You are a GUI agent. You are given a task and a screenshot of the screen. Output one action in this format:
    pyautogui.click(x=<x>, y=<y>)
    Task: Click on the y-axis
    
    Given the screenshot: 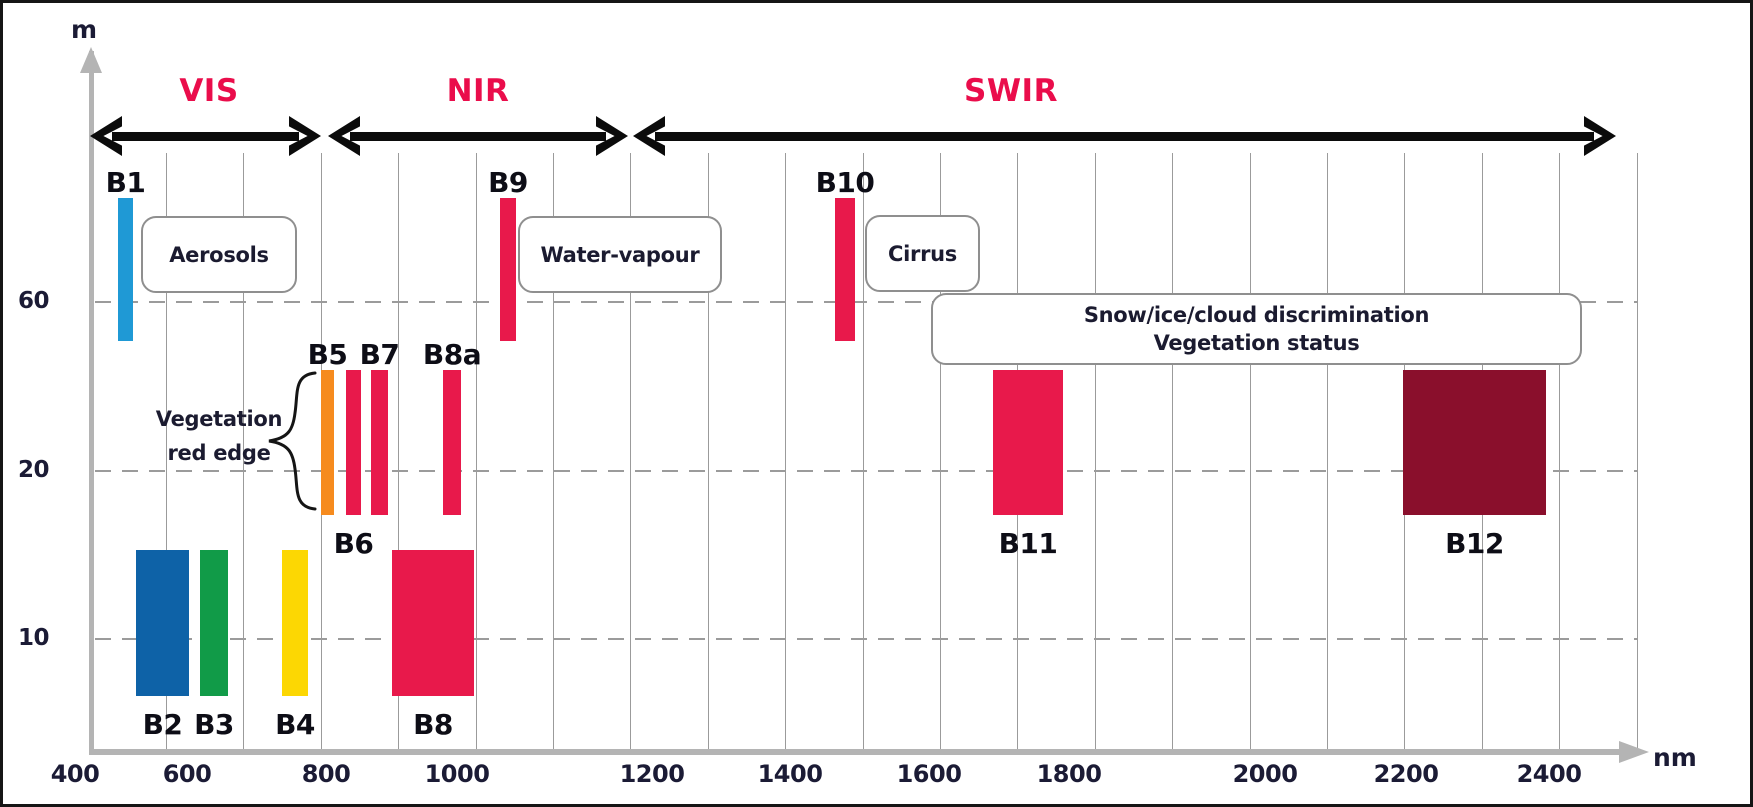 What is the action you would take?
    pyautogui.click(x=91, y=403)
    